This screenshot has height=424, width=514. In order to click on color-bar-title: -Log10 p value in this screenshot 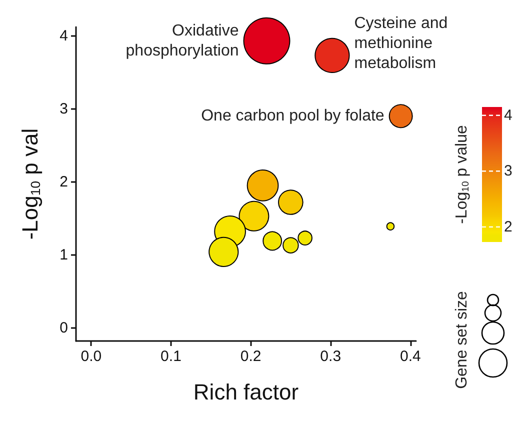, I will do `click(463, 174)`.